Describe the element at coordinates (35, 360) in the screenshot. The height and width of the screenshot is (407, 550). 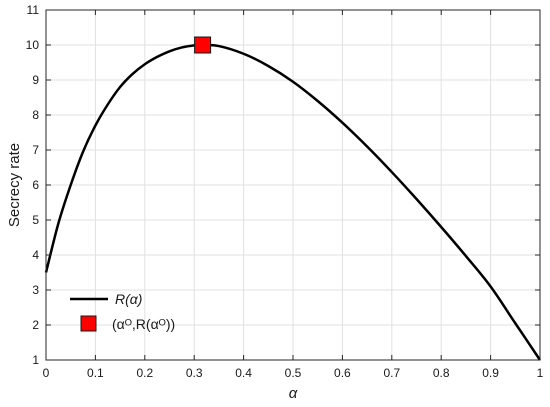
I see `y-tick-label: 1` at that location.